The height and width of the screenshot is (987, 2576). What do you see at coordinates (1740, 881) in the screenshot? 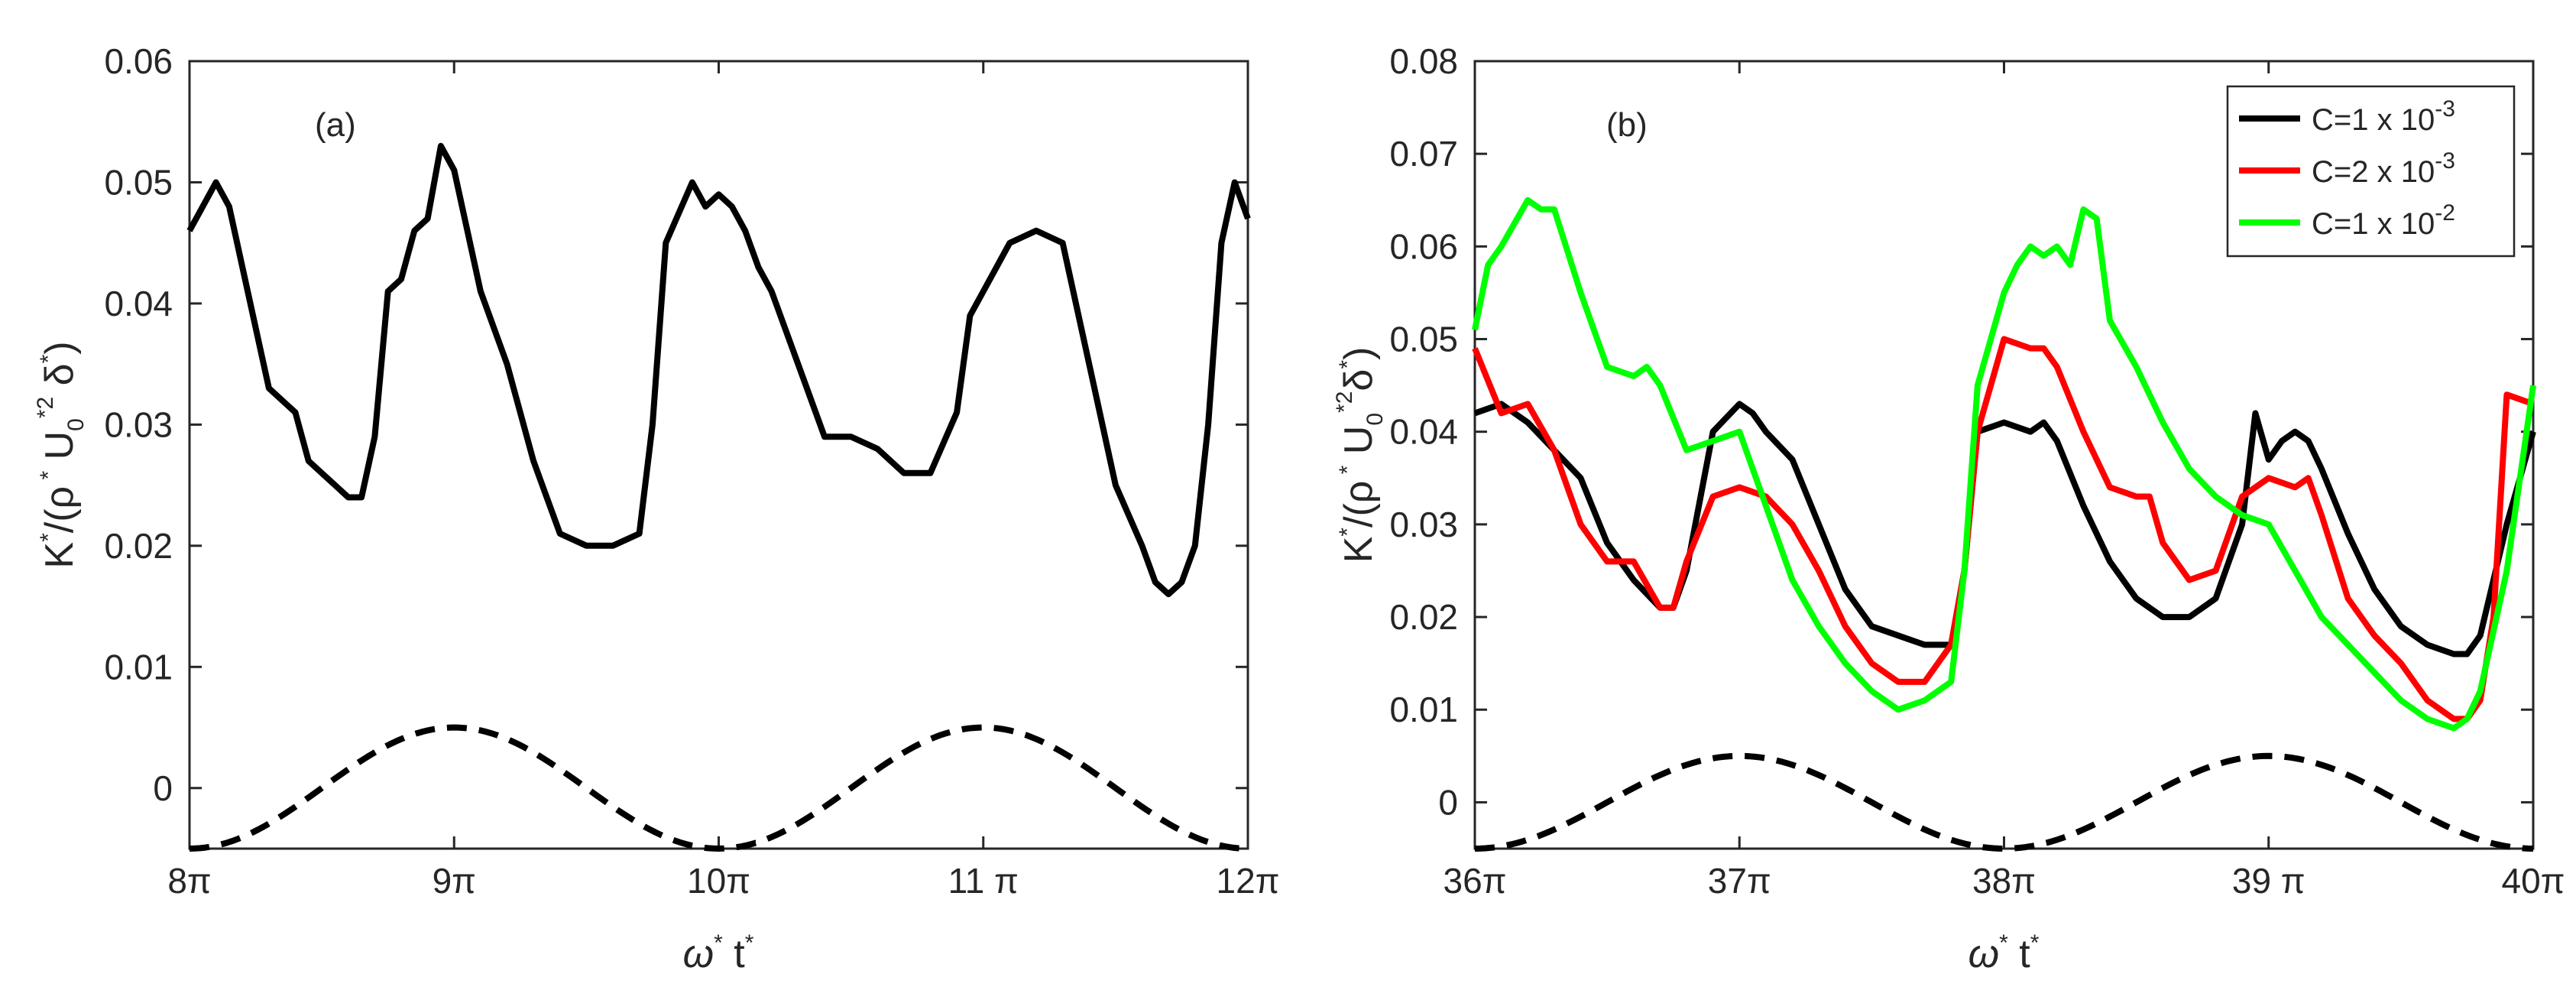
I see `panel-b-xtick-label: 37π` at bounding box center [1740, 881].